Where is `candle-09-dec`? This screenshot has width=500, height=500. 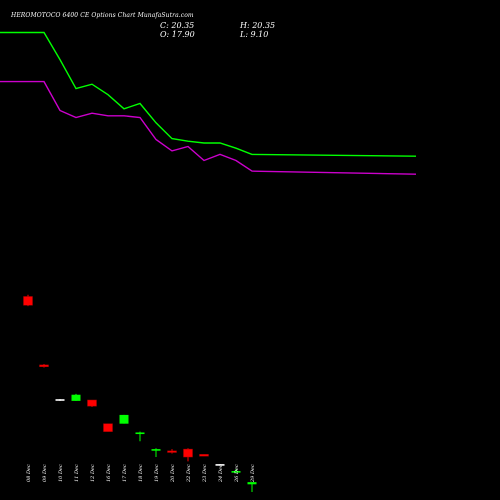 candle-09-dec is located at coordinates (44, 365).